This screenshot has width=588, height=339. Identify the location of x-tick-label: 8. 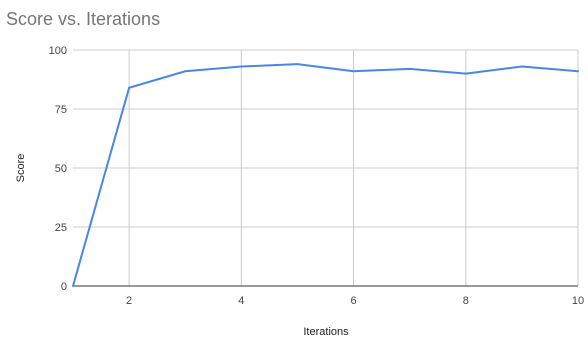
(466, 301).